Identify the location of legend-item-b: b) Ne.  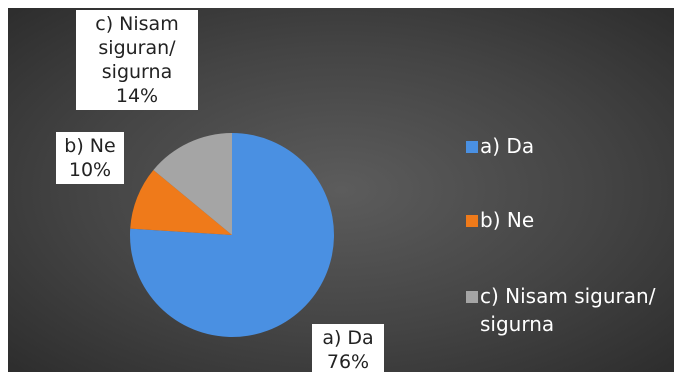
(566, 220).